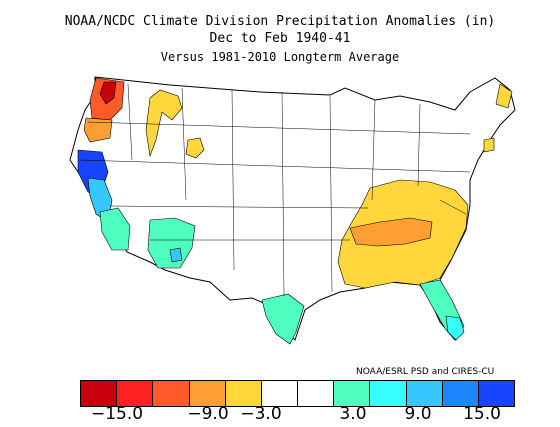 The height and width of the screenshot is (427, 560). What do you see at coordinates (455, 328) in the screenshot?
I see `region-south-florida` at bounding box center [455, 328].